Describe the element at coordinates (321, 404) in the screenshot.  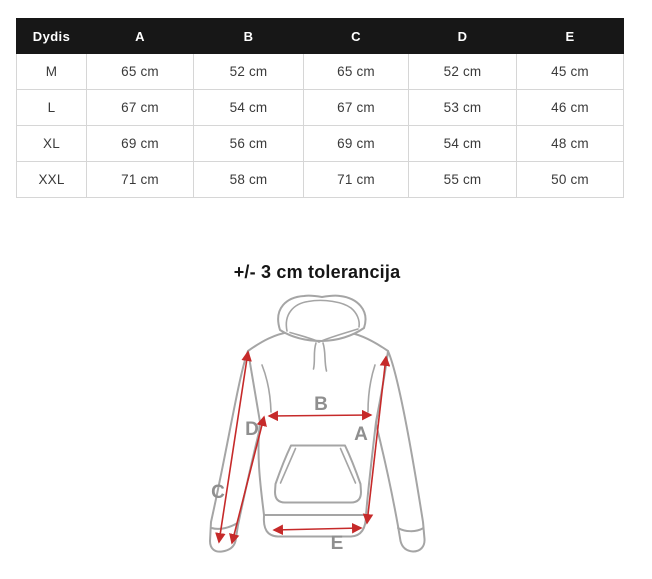
I see `measure-label-b: B` at that location.